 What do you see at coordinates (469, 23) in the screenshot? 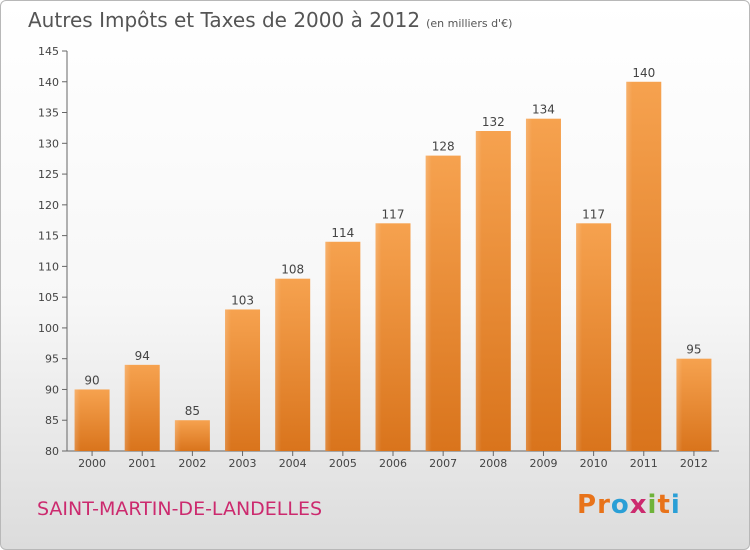
I see `chart-unit-note: (en milliers d'€)` at bounding box center [469, 23].